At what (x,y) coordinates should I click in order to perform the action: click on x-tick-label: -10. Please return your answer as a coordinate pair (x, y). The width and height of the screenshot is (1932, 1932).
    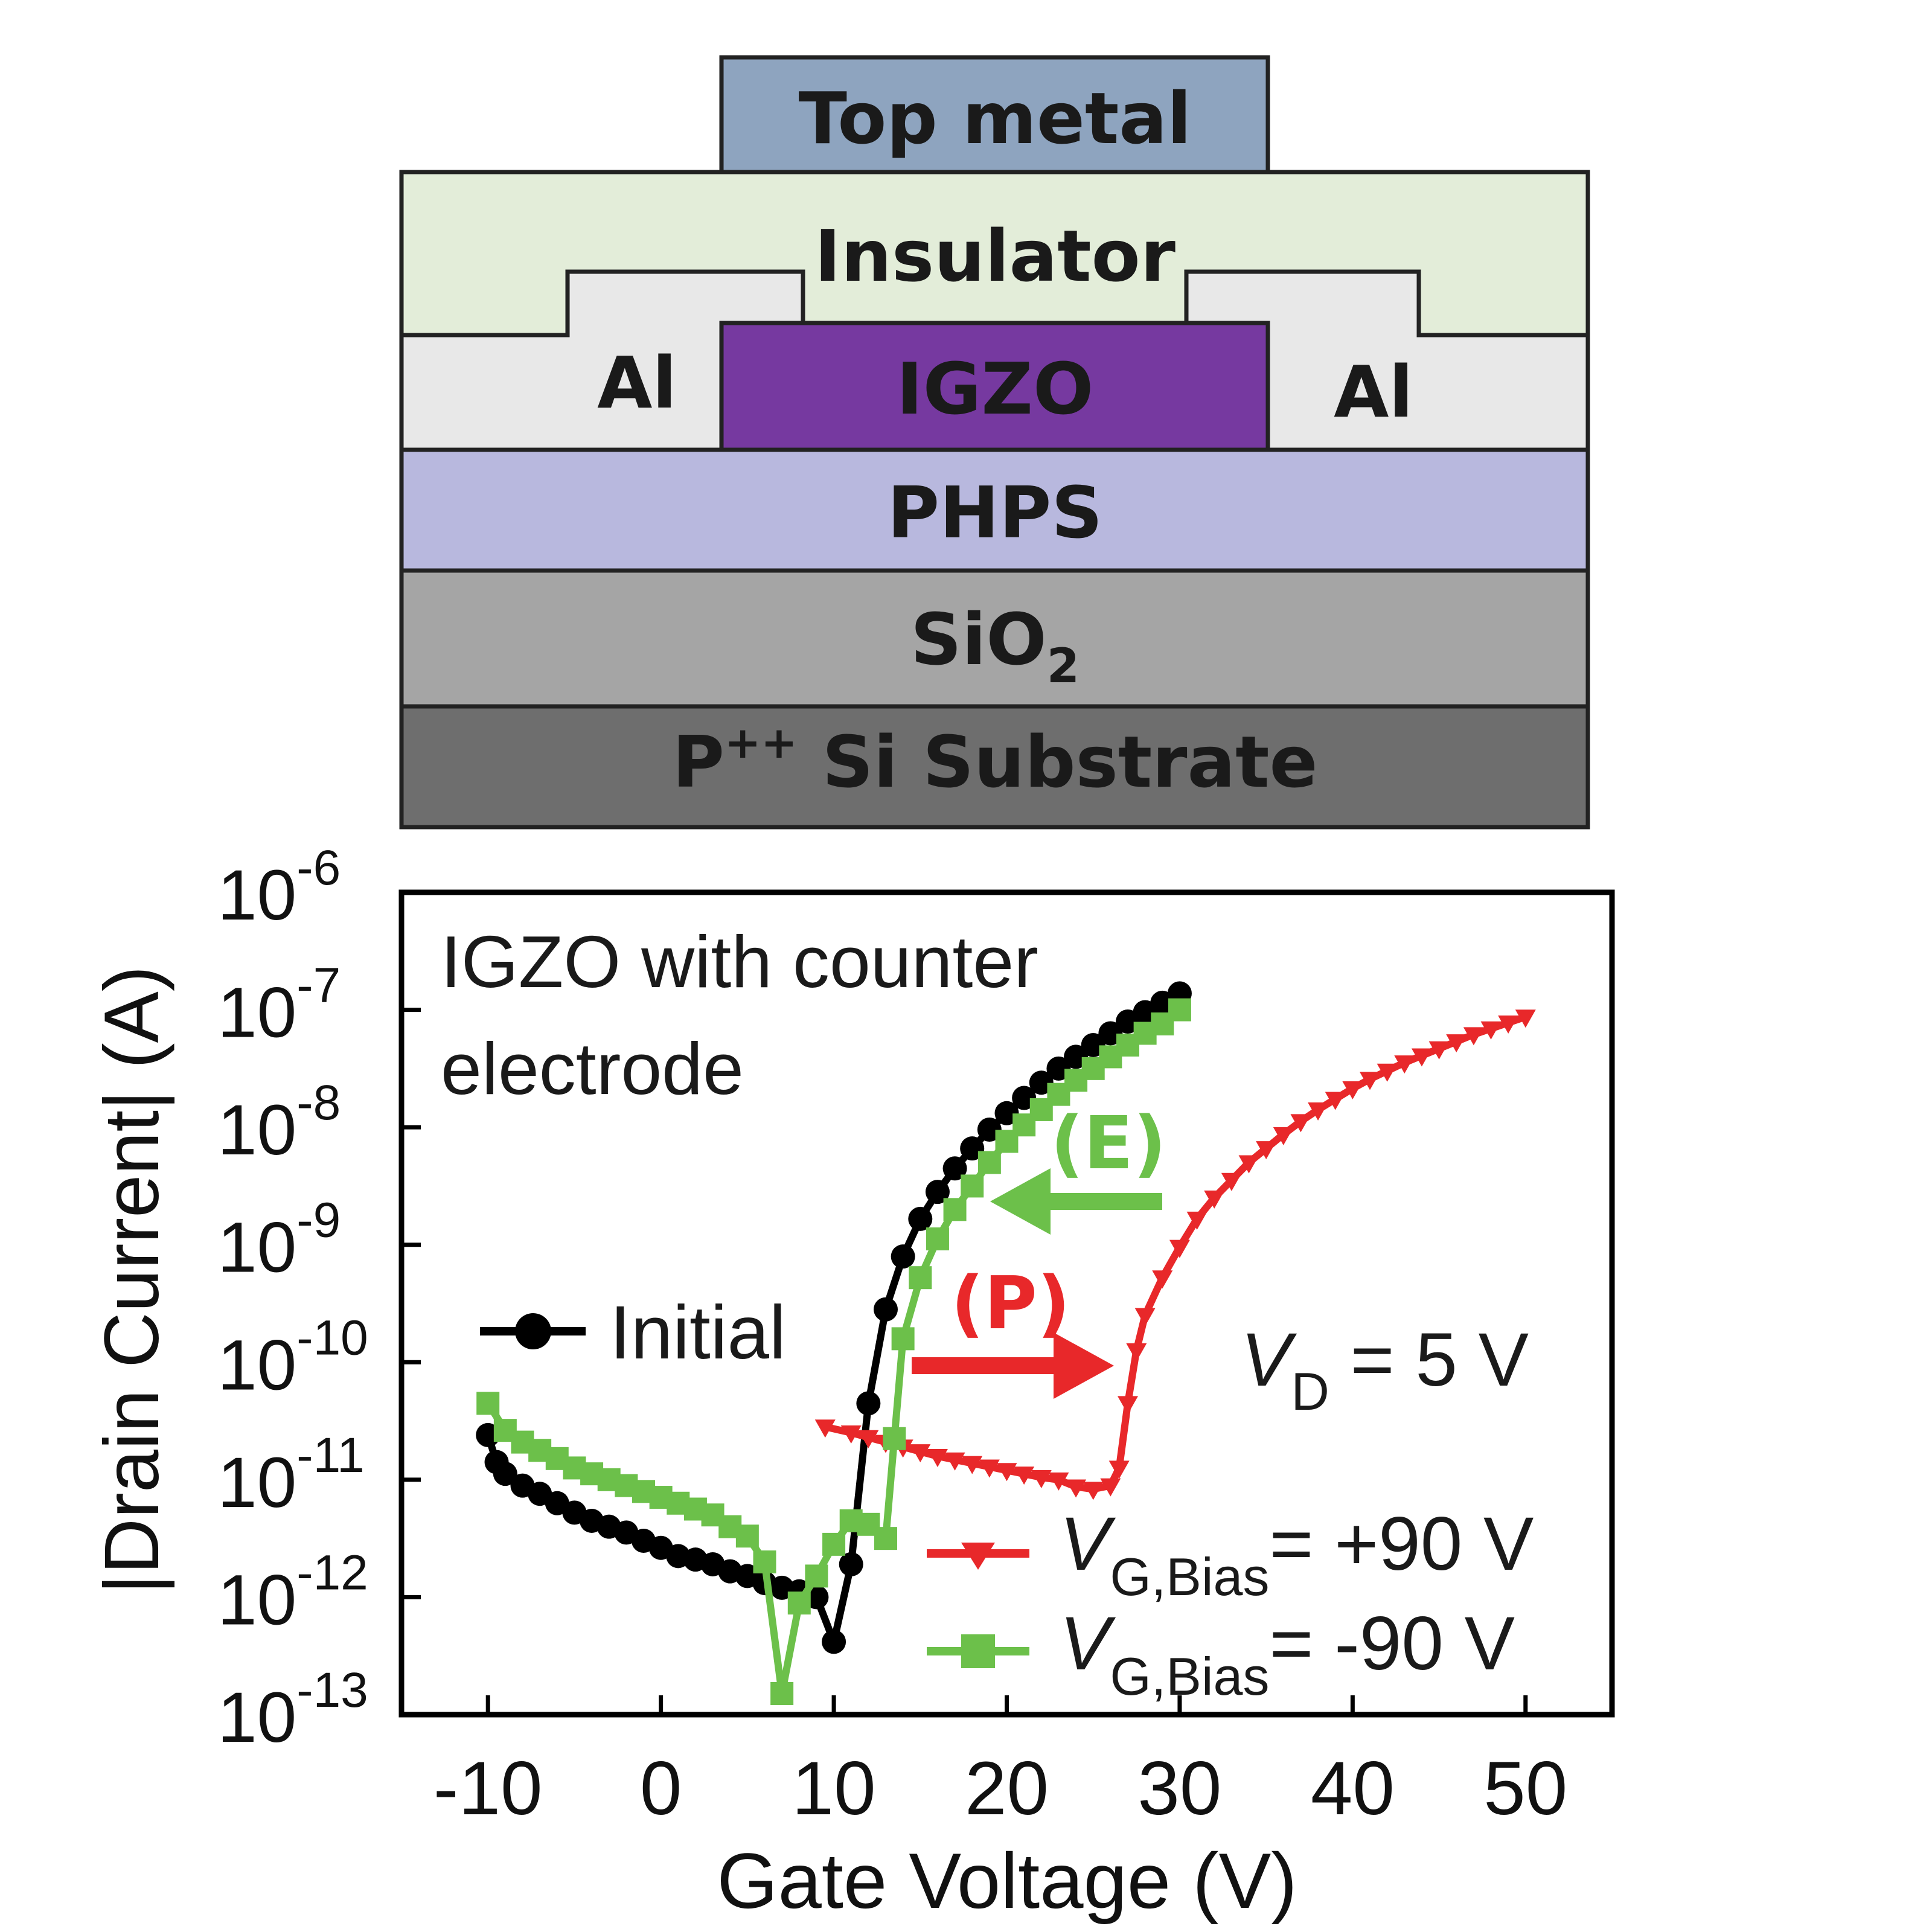
    Looking at the image, I should click on (488, 1789).